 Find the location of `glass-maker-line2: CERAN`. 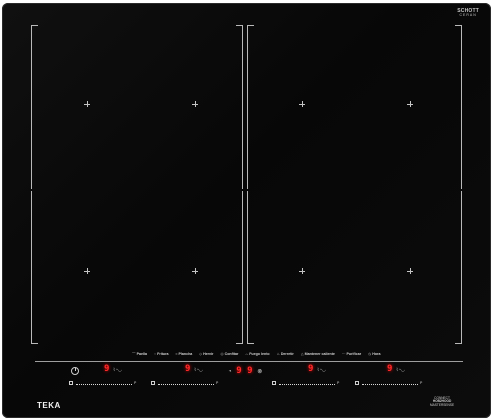

glass-maker-line2: CERAN is located at coordinates (468, 15).